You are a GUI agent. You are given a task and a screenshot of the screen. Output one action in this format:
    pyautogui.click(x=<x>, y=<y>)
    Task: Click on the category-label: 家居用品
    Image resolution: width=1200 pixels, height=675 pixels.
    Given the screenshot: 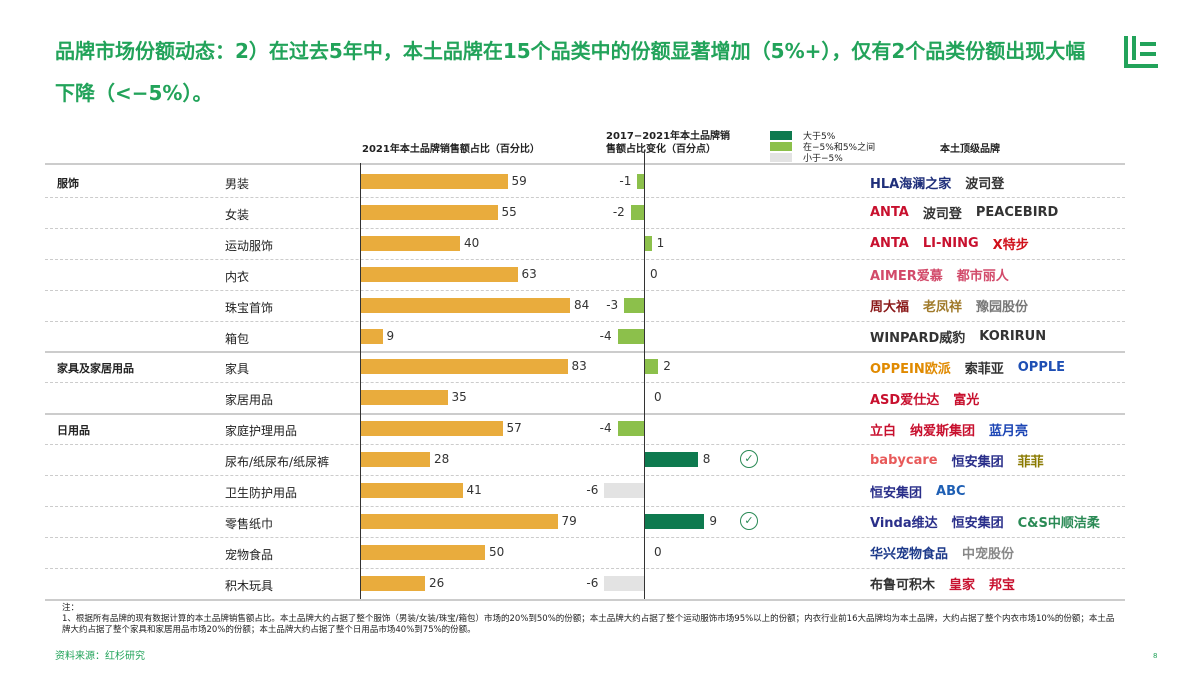 What is the action you would take?
    pyautogui.click(x=249, y=400)
    